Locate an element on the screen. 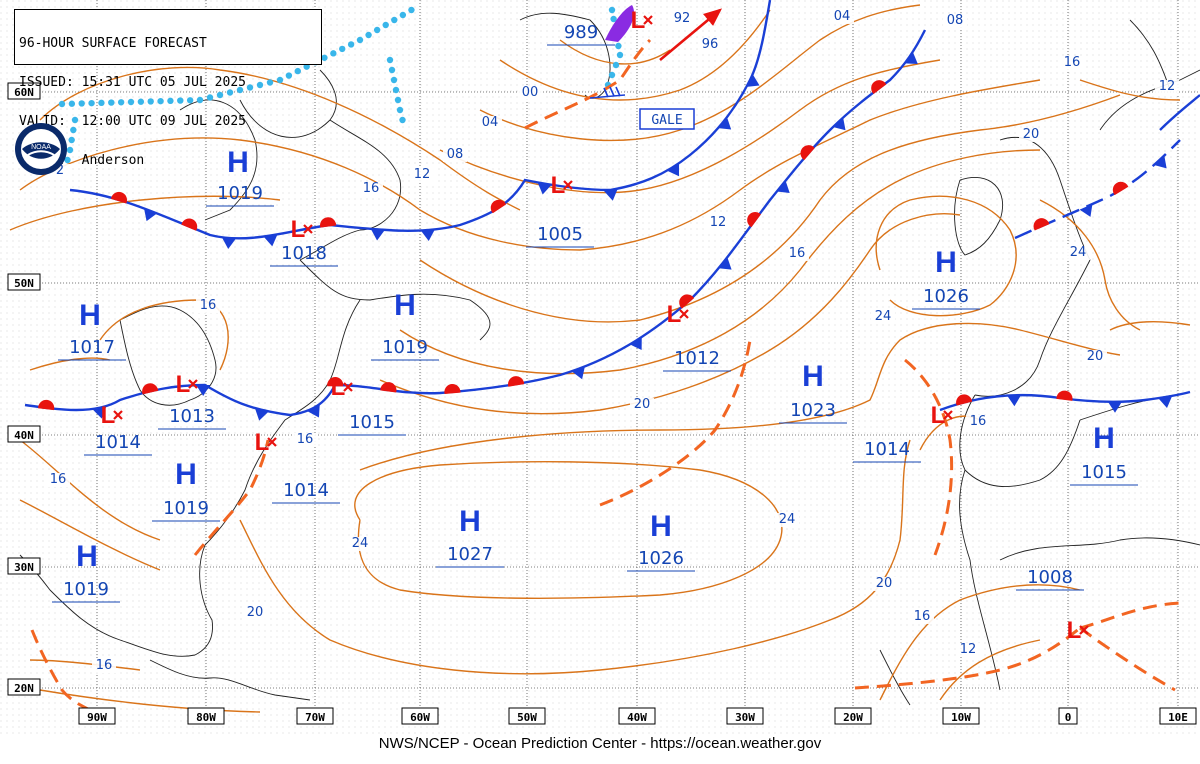  lon-label-text: 0 is located at coordinates (1068, 717).